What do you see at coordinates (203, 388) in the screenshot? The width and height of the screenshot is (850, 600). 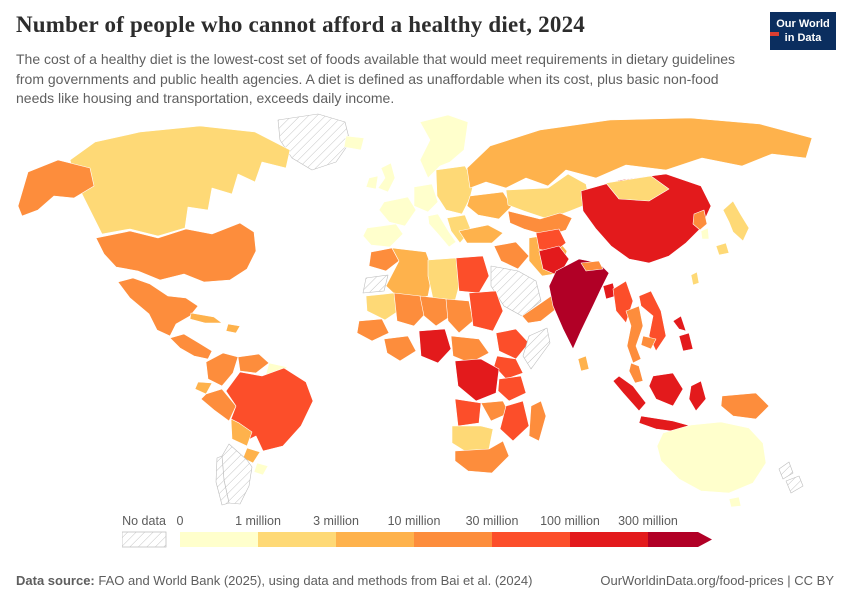 I see `country-ecuador` at bounding box center [203, 388].